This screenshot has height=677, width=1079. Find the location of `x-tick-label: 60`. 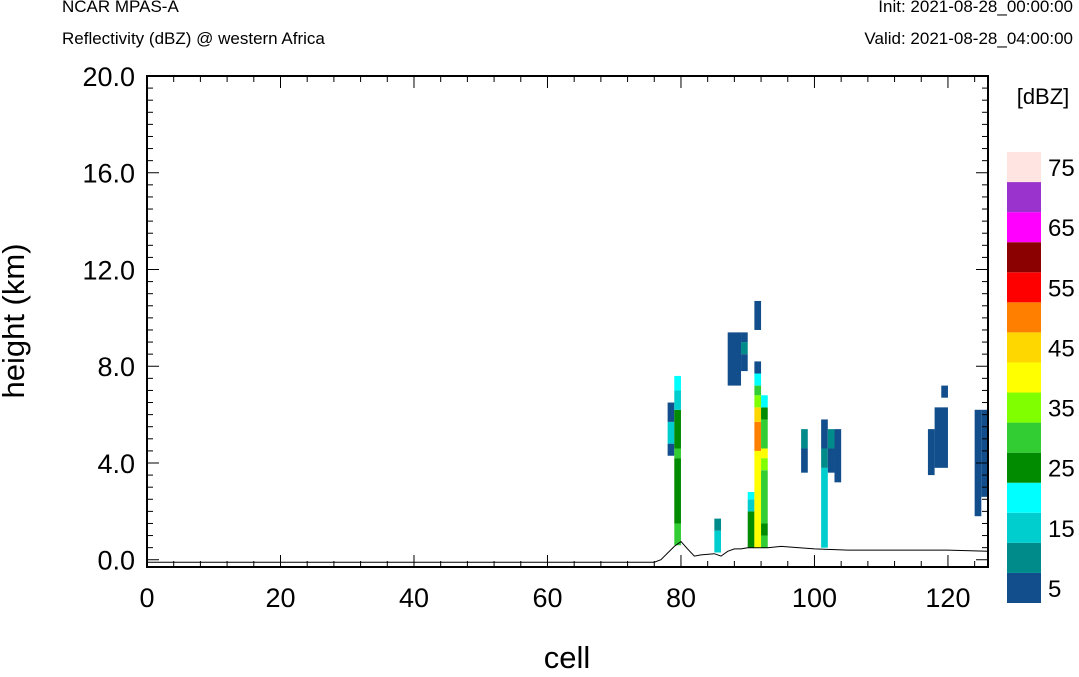

x-tick-label: 60 is located at coordinates (547, 598).